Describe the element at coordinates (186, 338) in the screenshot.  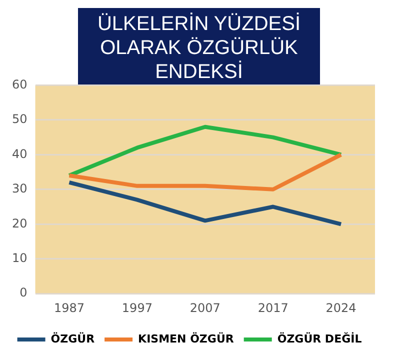
I see `legend-label: KISMEN ÖZGÜR` at that location.